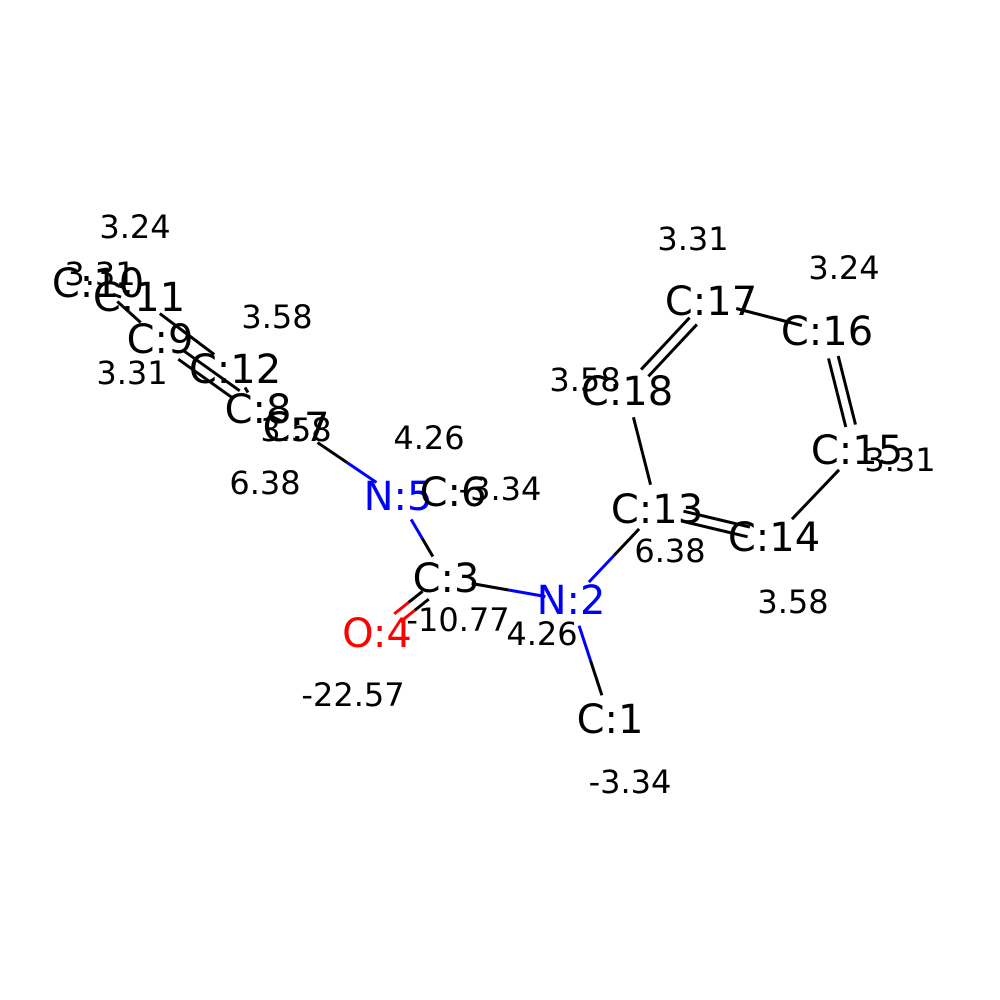 The height and width of the screenshot is (1000, 1000). What do you see at coordinates (571, 601) in the screenshot?
I see `atom-label-2: N:2` at bounding box center [571, 601].